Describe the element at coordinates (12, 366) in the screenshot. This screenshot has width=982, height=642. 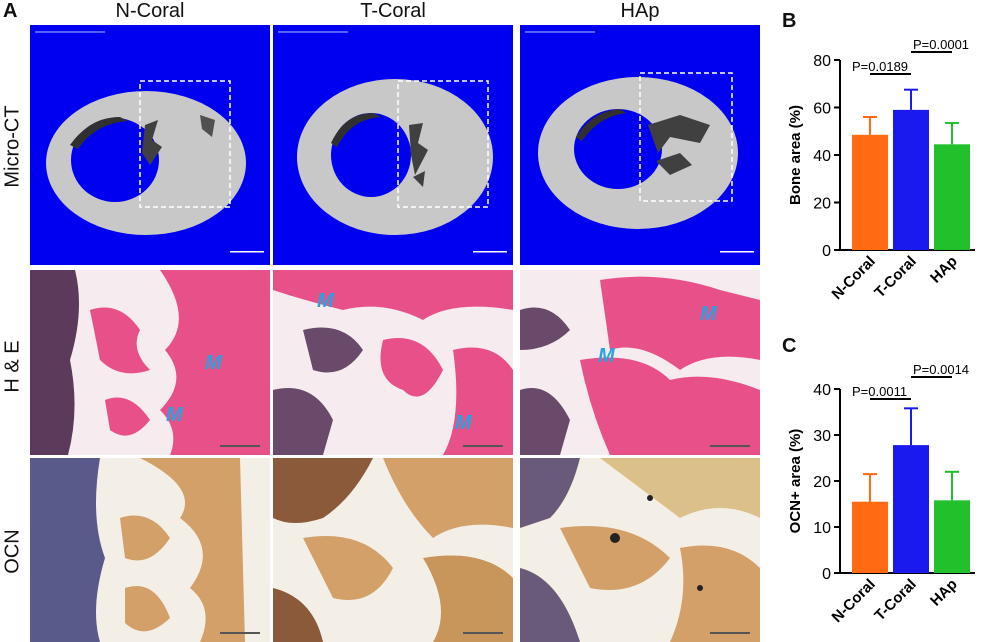
I see `row-label-he: H & E` at that location.